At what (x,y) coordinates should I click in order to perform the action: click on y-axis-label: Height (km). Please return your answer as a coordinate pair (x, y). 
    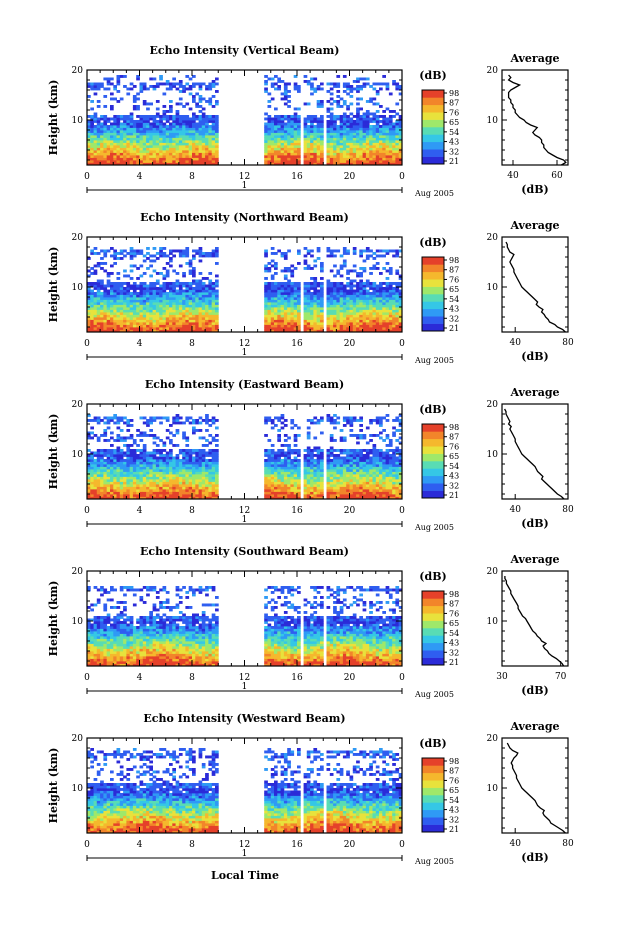
    Looking at the image, I should click on (53, 118).